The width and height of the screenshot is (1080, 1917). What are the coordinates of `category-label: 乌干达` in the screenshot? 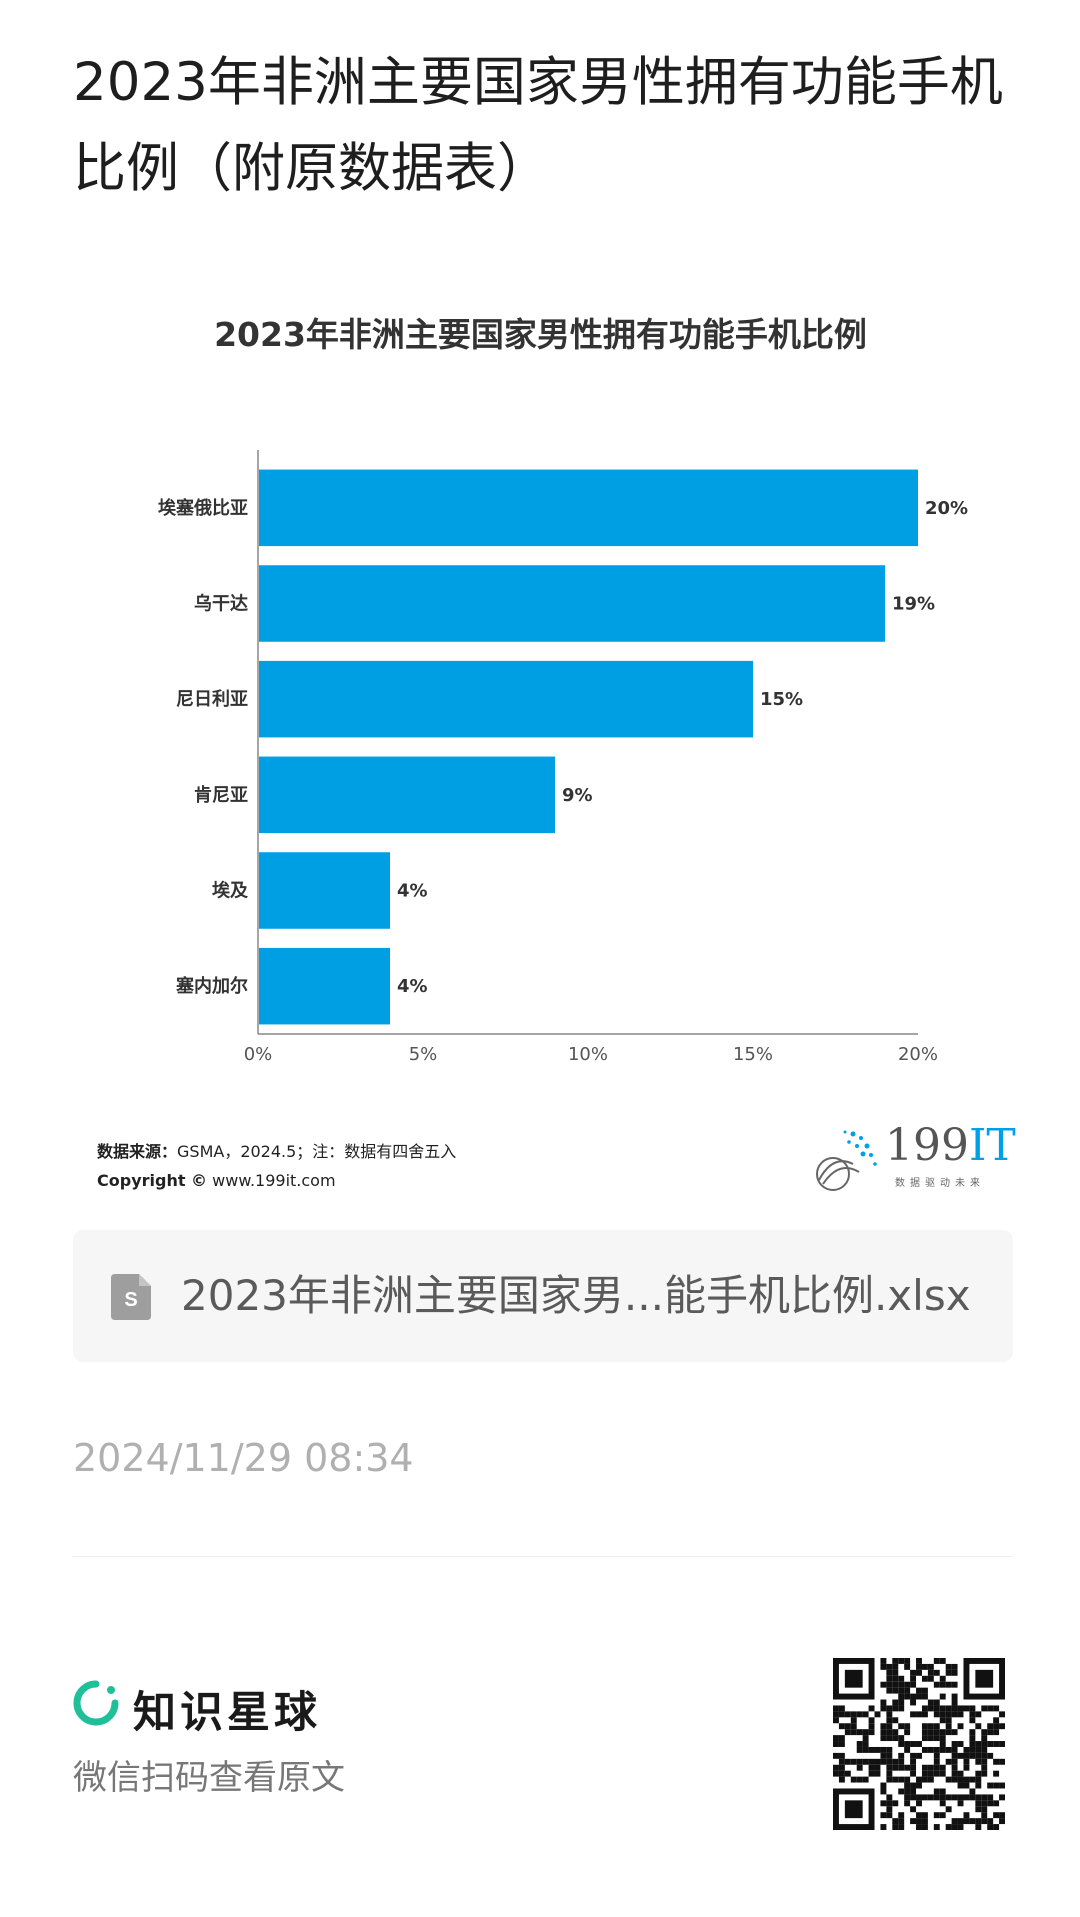 It's located at (221, 604).